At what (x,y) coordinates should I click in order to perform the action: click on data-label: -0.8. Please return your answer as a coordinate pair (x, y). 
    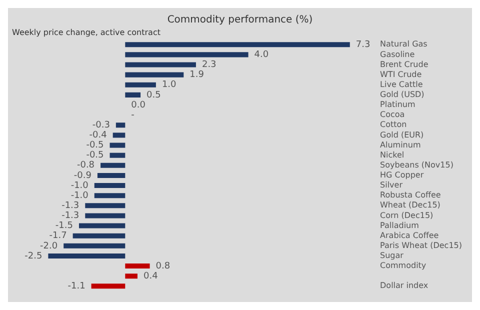
    Looking at the image, I should click on (85, 165).